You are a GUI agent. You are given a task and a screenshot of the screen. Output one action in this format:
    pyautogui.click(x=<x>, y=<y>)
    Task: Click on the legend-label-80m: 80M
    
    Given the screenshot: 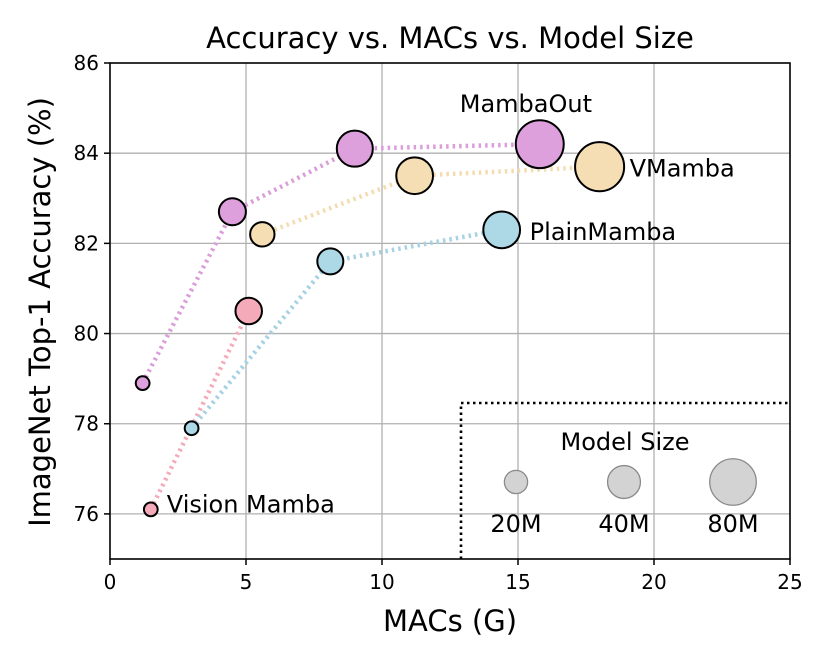 What is the action you would take?
    pyautogui.click(x=732, y=524)
    